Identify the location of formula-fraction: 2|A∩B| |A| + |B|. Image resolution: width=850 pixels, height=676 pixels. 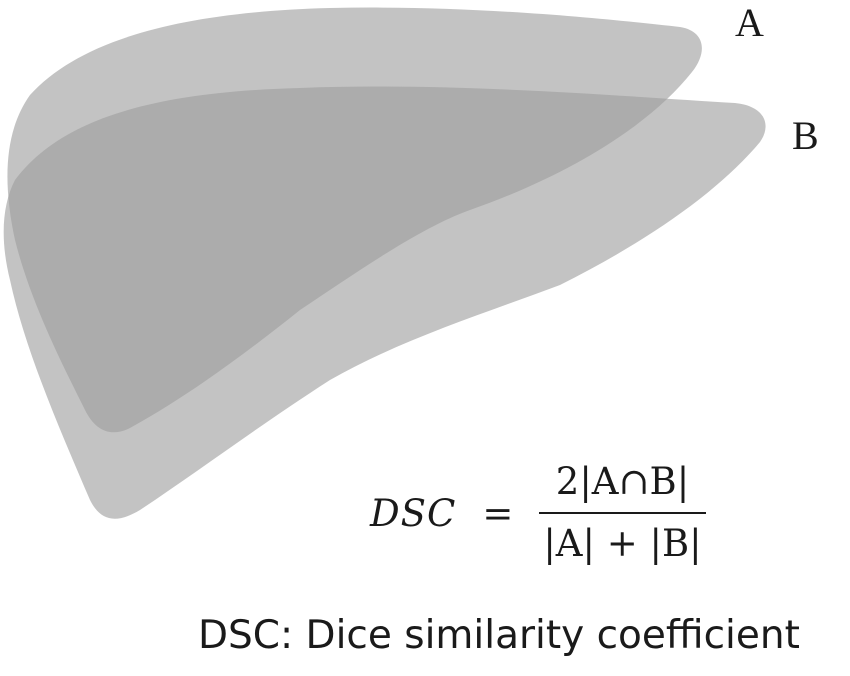
(622, 513).